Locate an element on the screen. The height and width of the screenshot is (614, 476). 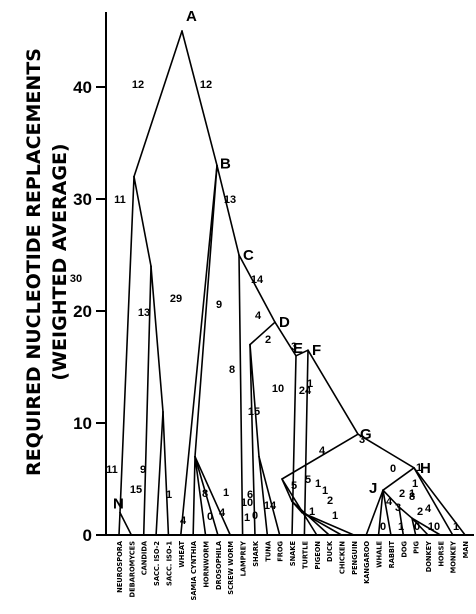
taxon-label: WHEAT is located at coordinates (181, 554).